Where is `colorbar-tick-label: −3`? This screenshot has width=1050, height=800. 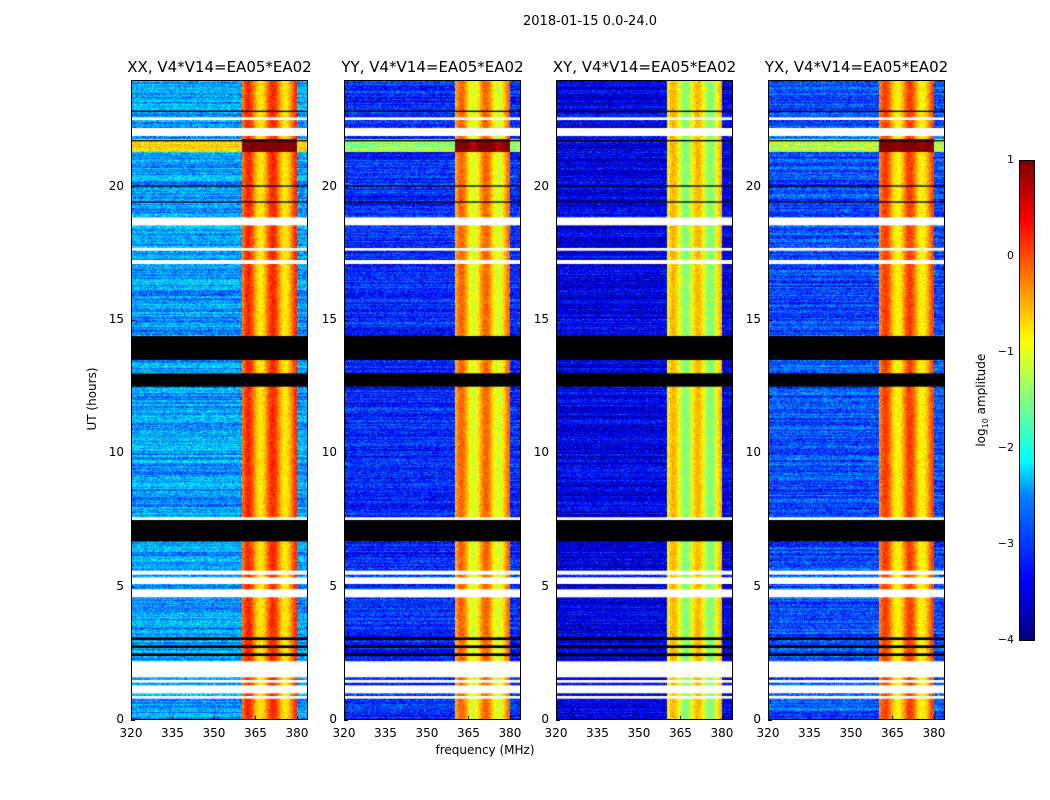
colorbar-tick-label: −3 is located at coordinates (1005, 543).